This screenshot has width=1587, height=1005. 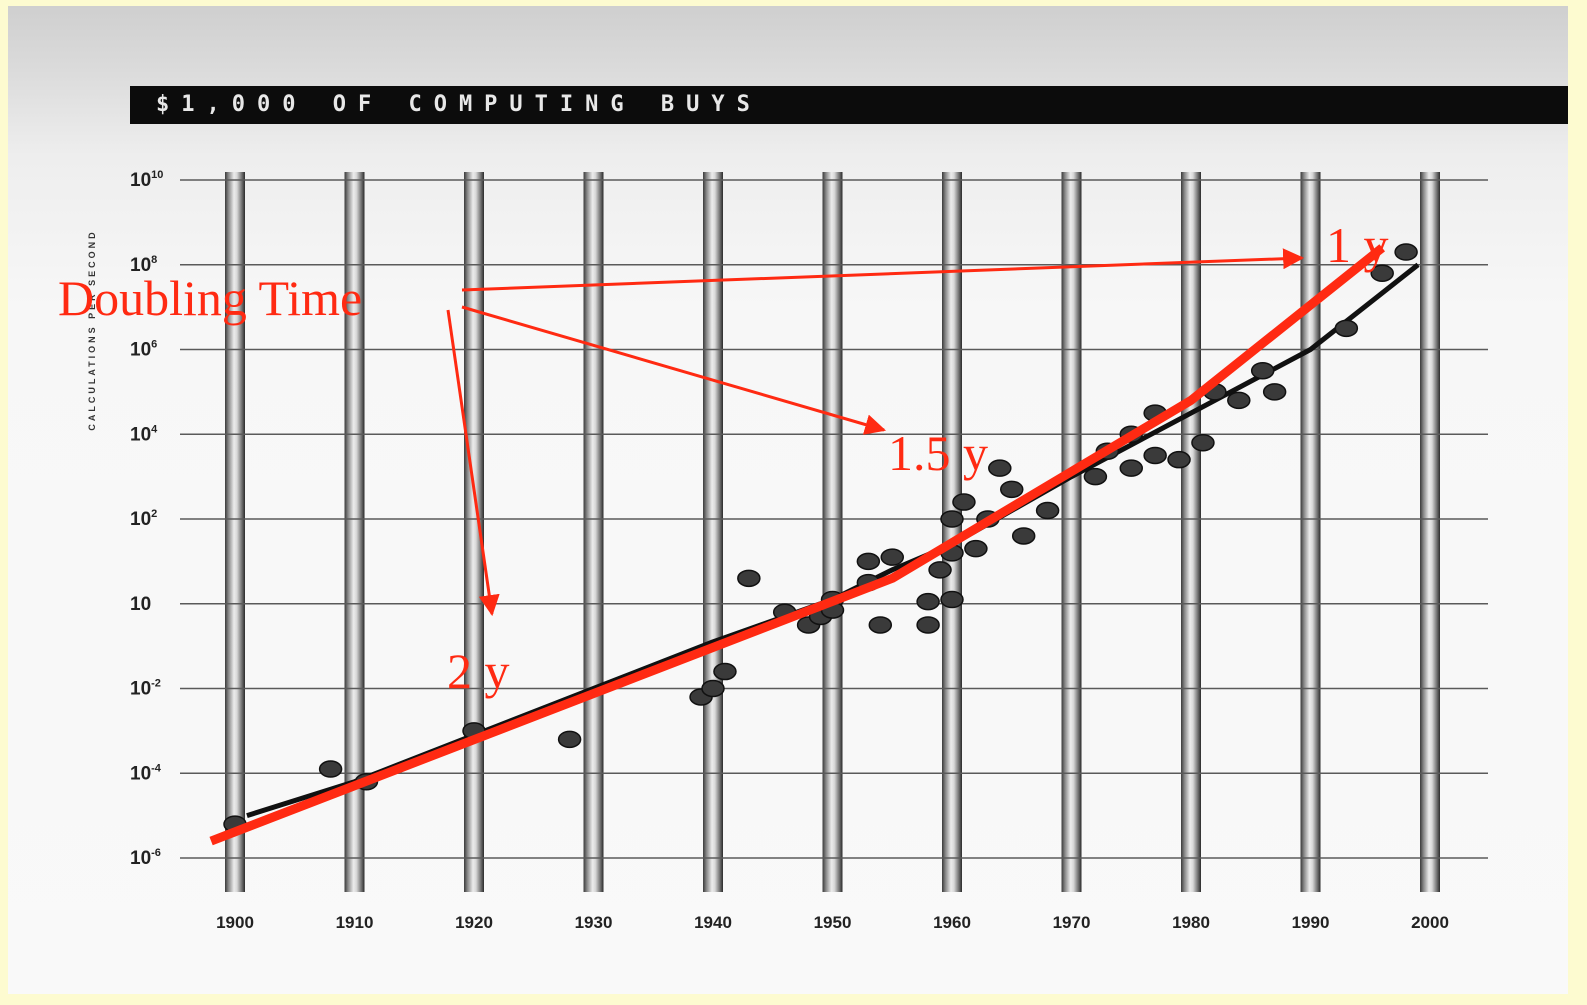 I want to click on y-tick-label: 10⁻², so click(x=145, y=689).